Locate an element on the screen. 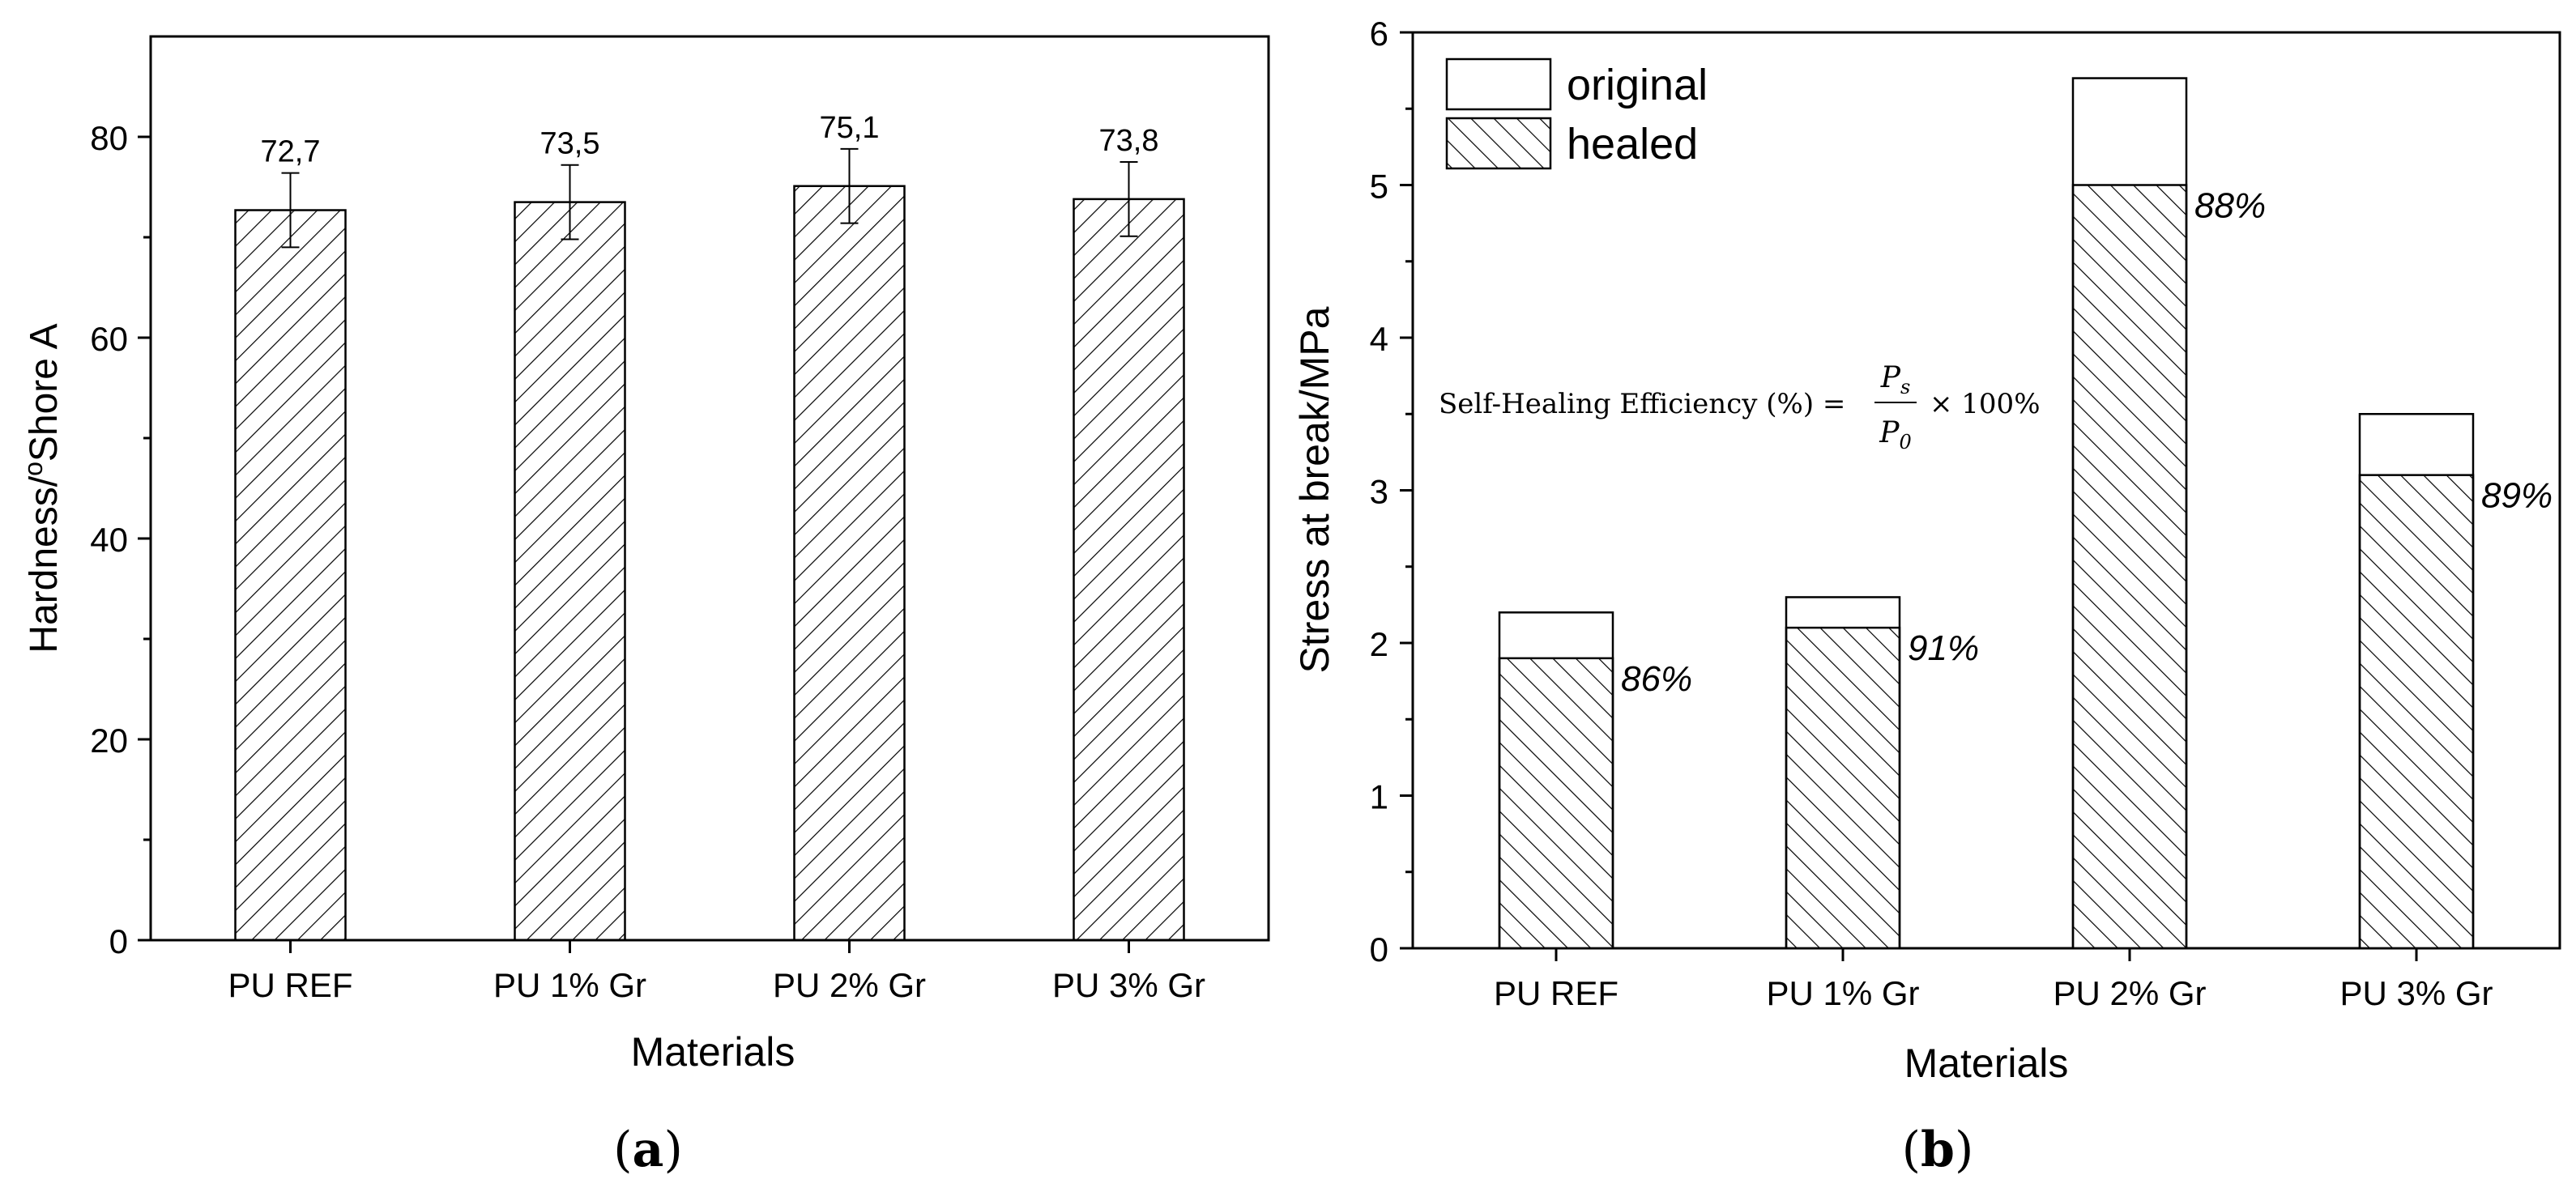 This screenshot has width=2576, height=1192. panel-label-a-letter: a is located at coordinates (649, 1150).